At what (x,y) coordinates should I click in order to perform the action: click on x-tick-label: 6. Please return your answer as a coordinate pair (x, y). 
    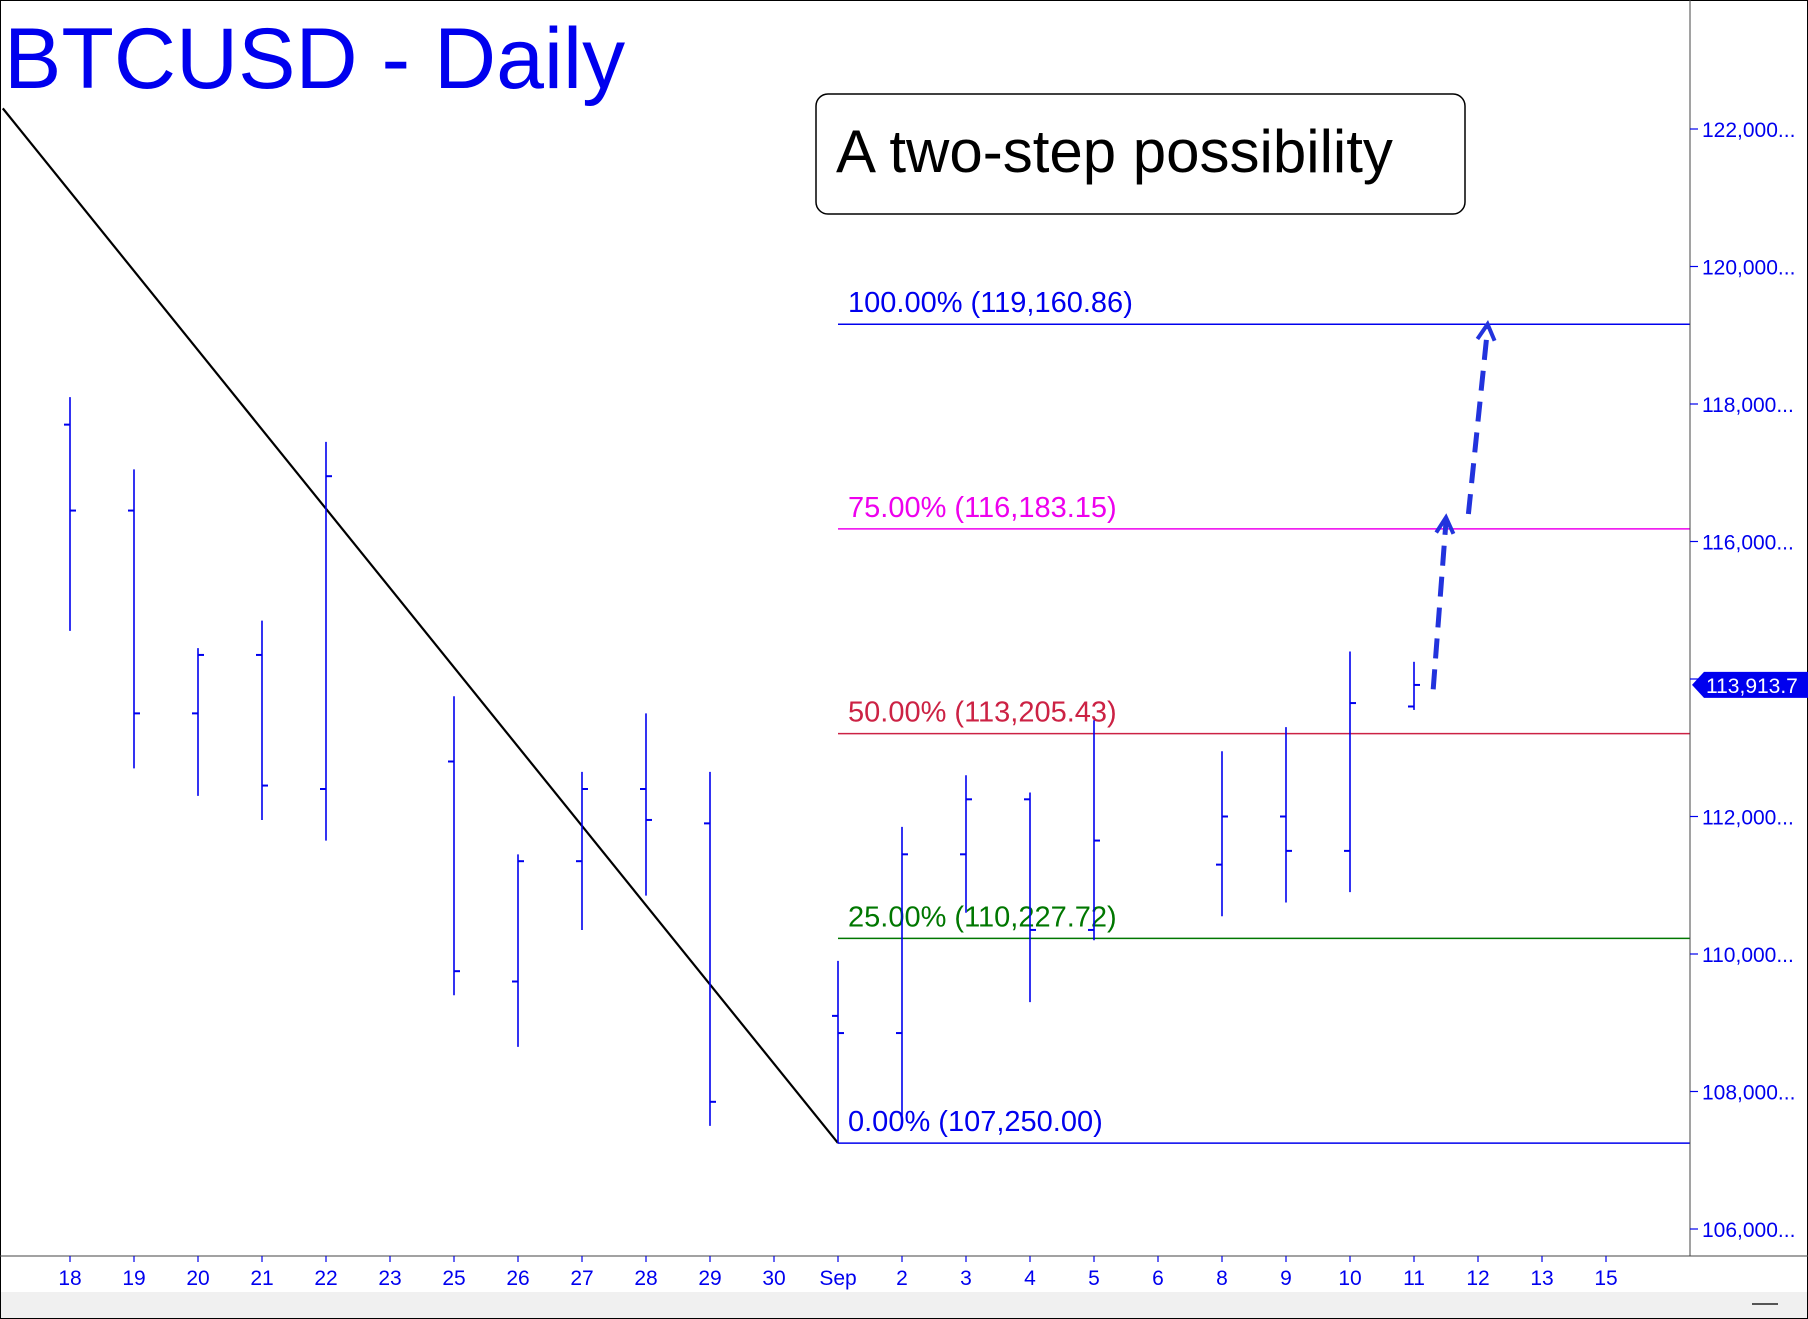
    Looking at the image, I should click on (1158, 1278).